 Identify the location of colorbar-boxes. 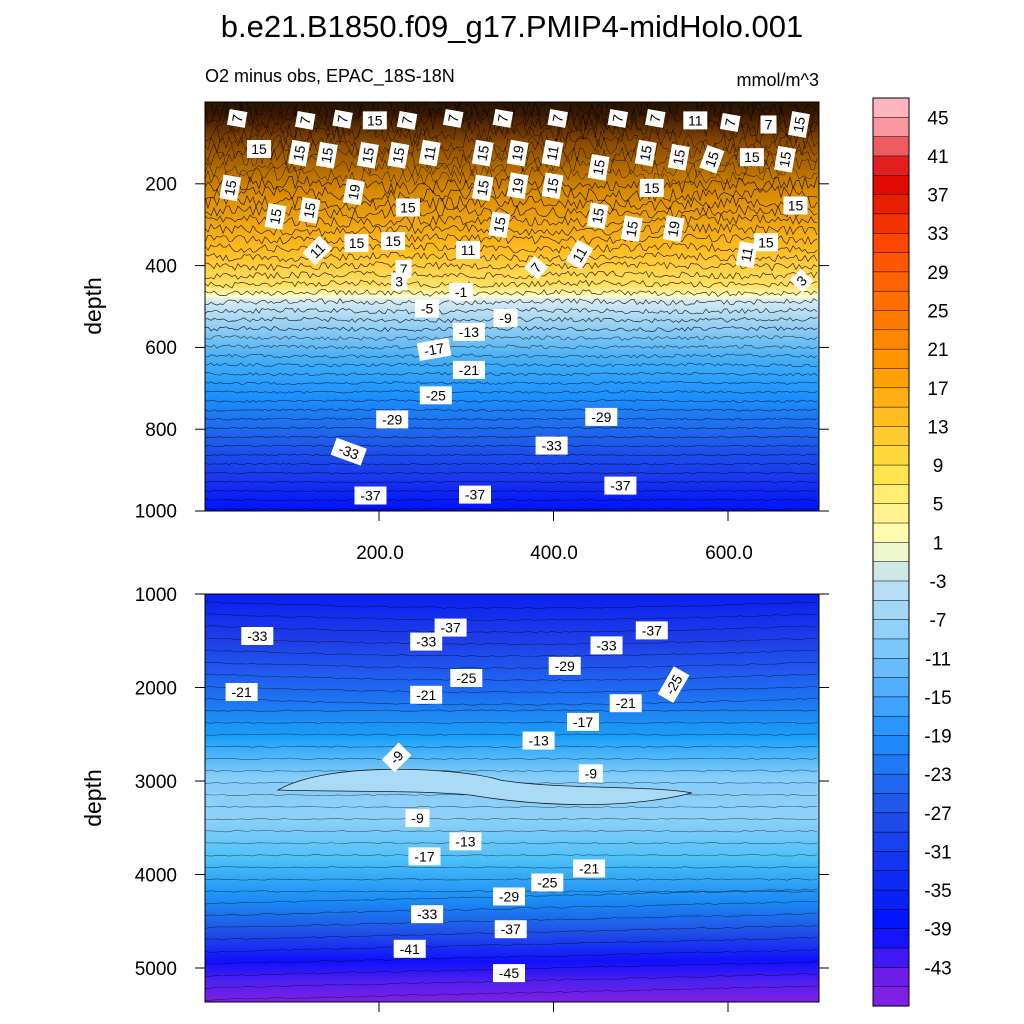
(891, 552).